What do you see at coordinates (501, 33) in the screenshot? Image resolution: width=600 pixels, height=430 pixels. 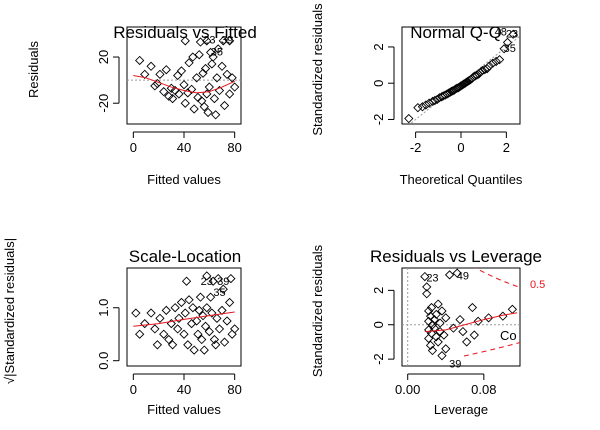 I see `point-label: 48` at bounding box center [501, 33].